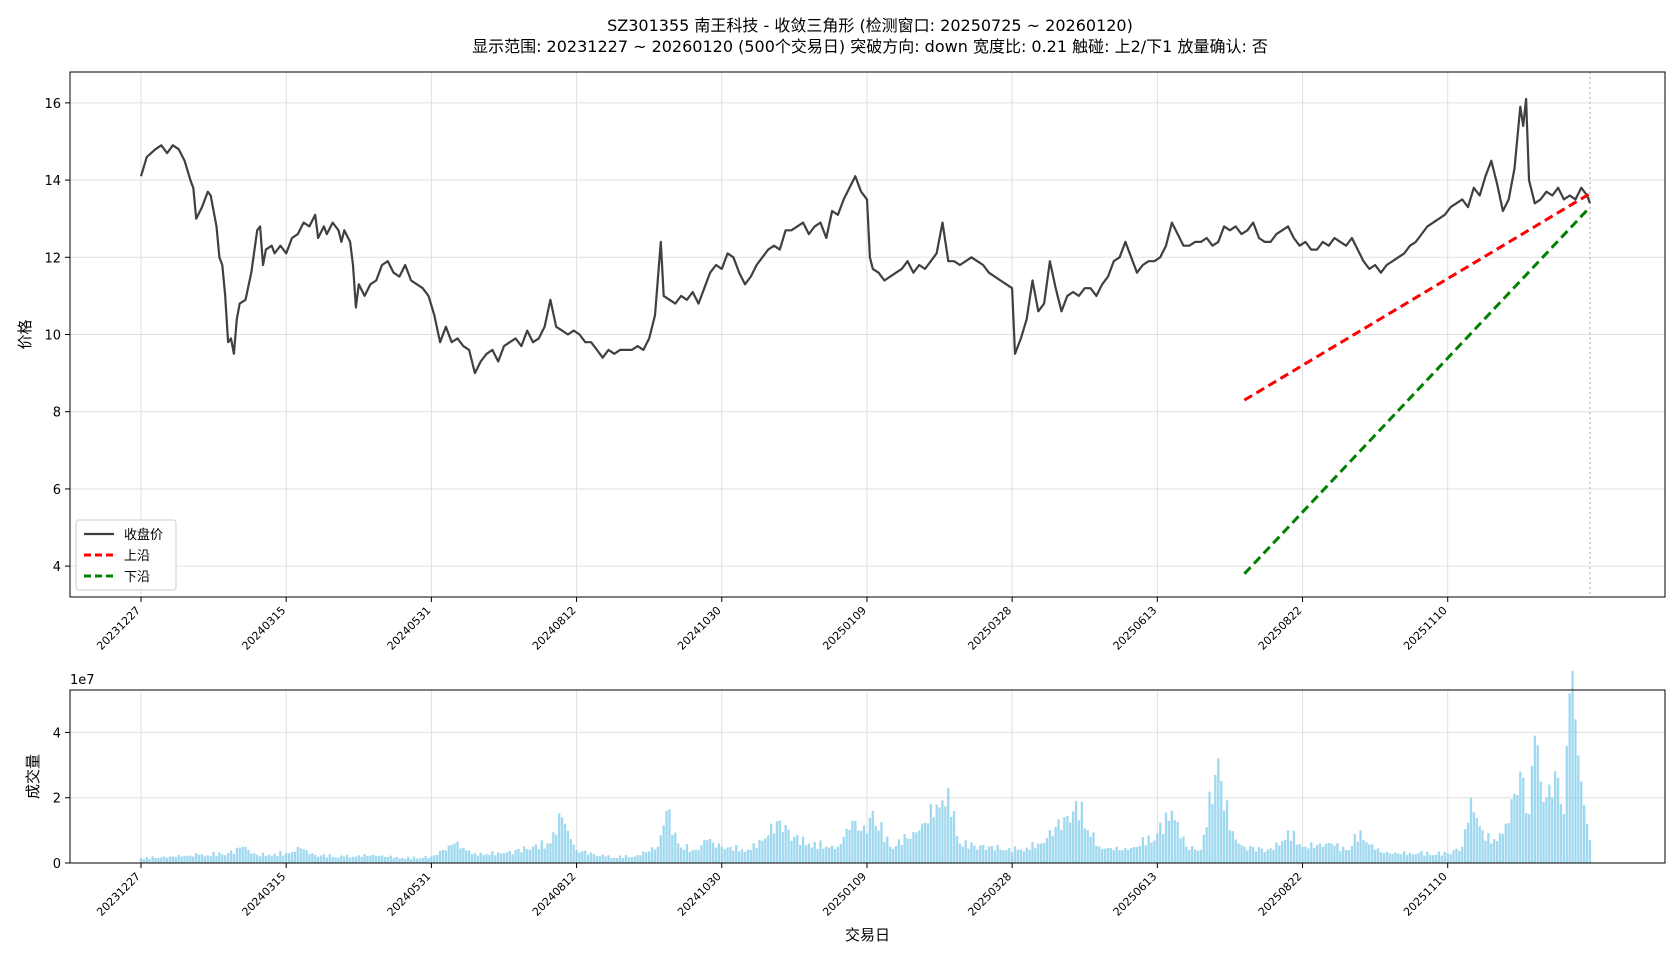 The height and width of the screenshot is (964, 1680). I want to click on volume-x-tick-label: 20250328, so click(989, 894).